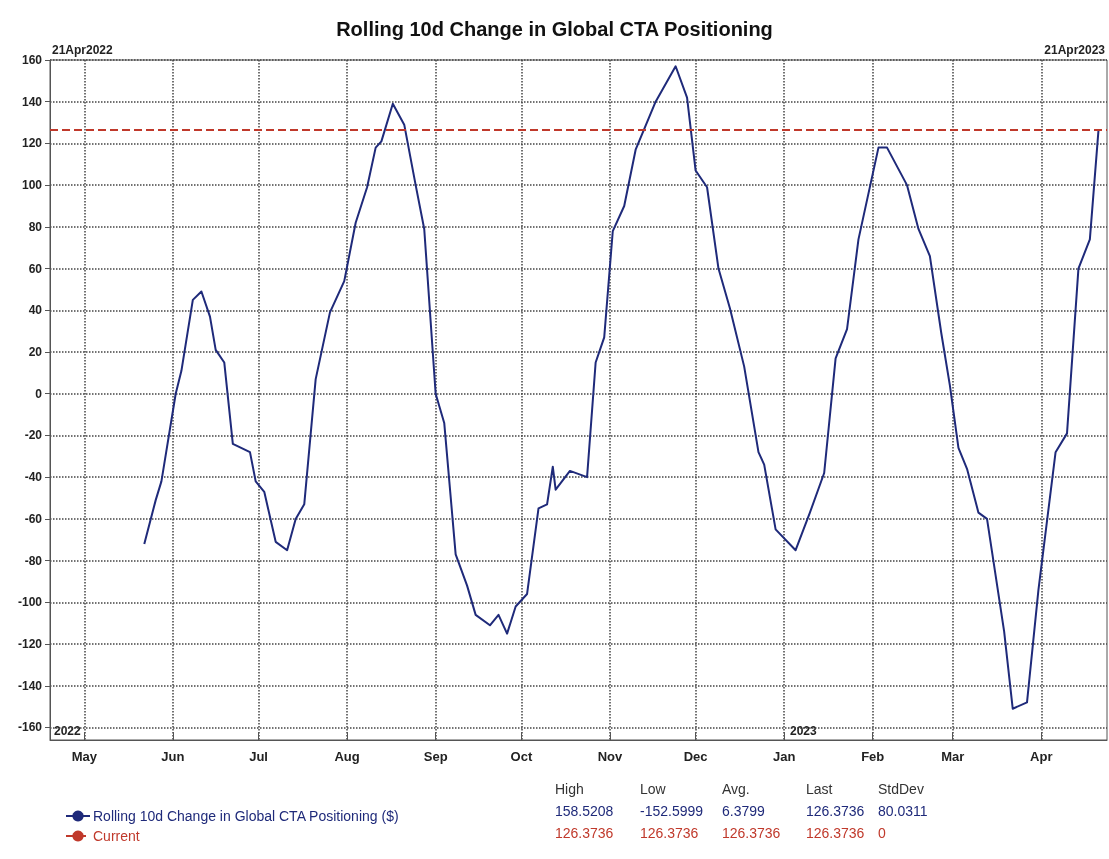 The image size is (1109, 859). Describe the element at coordinates (33, 560) in the screenshot. I see `y-tick-label: -80` at that location.